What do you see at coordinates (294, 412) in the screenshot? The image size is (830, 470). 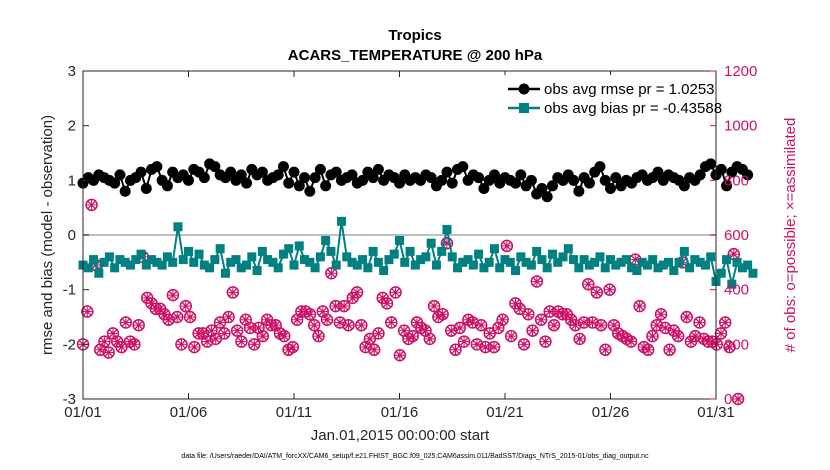 I see `x-tick-label: 01/11` at bounding box center [294, 412].